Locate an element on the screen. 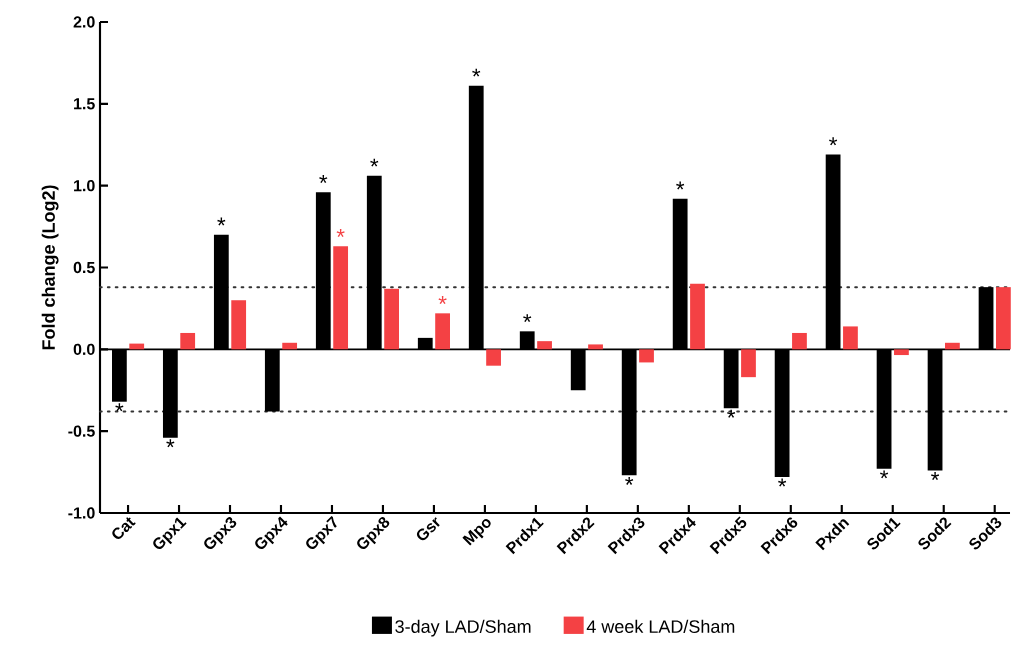 The width and height of the screenshot is (1012, 646). y-tick-label: 1.5 is located at coordinates (84, 104).